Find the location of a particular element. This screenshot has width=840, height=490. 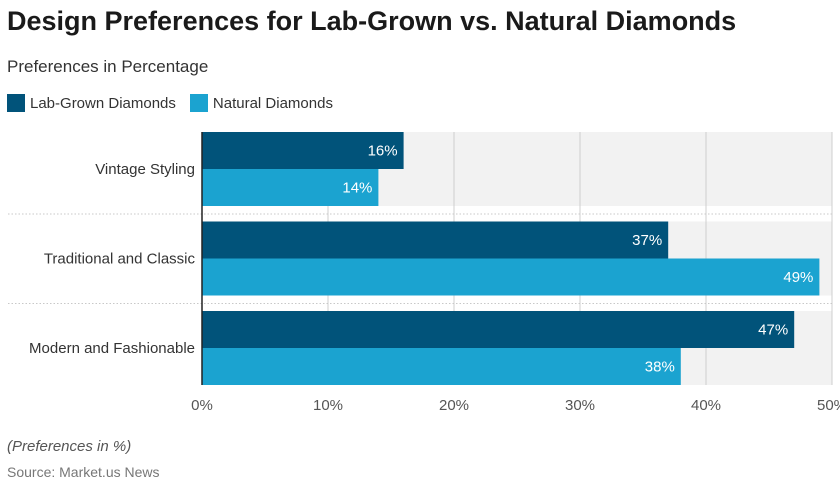

data-label: 14% is located at coordinates (357, 188).